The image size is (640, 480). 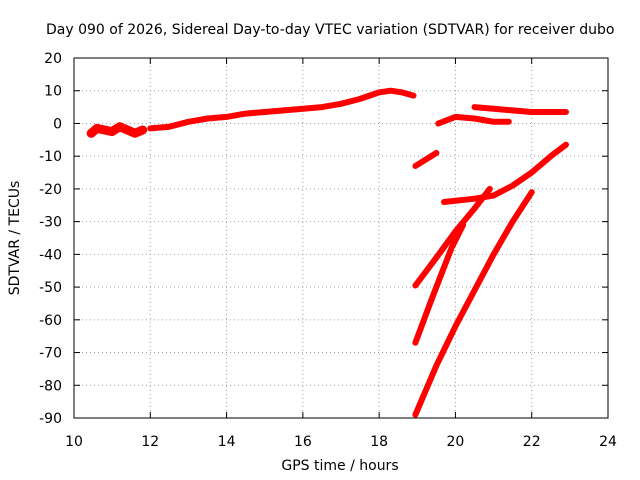 What do you see at coordinates (50, 157) in the screenshot?
I see `y-tick-label: -10` at bounding box center [50, 157].